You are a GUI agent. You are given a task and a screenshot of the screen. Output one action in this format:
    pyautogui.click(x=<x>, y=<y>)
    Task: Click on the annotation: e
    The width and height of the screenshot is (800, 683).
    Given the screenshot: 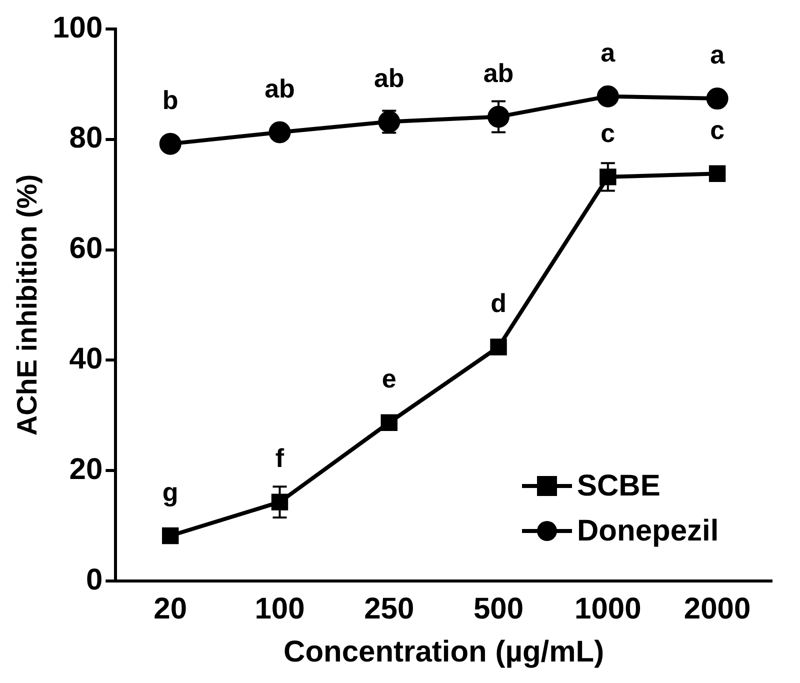 What is the action you would take?
    pyautogui.click(x=389, y=379)
    